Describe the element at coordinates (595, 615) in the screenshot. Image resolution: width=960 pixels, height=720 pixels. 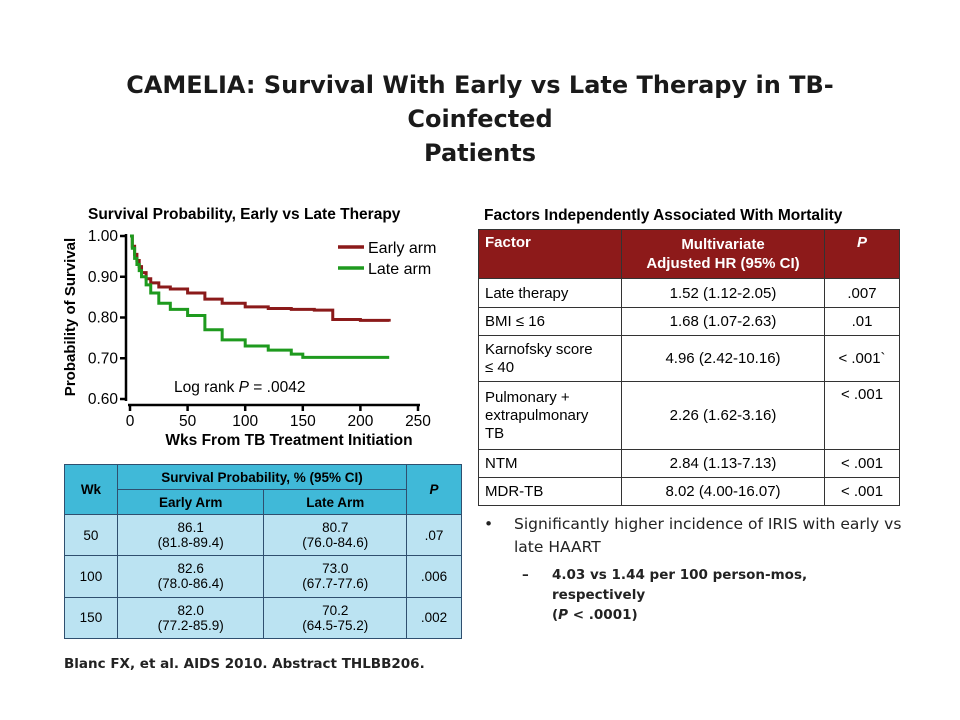
I see `sub-bullet-line2: (P < .0001)` at that location.